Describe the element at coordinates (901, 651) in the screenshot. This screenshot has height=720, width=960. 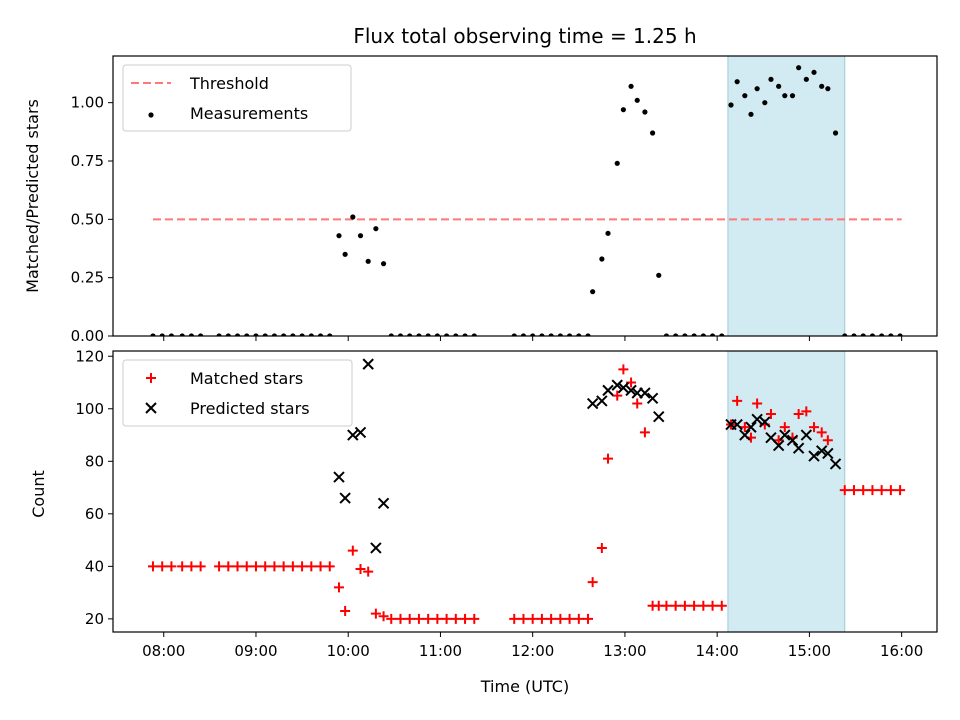
I see `x-tick-label: 16:00` at that location.